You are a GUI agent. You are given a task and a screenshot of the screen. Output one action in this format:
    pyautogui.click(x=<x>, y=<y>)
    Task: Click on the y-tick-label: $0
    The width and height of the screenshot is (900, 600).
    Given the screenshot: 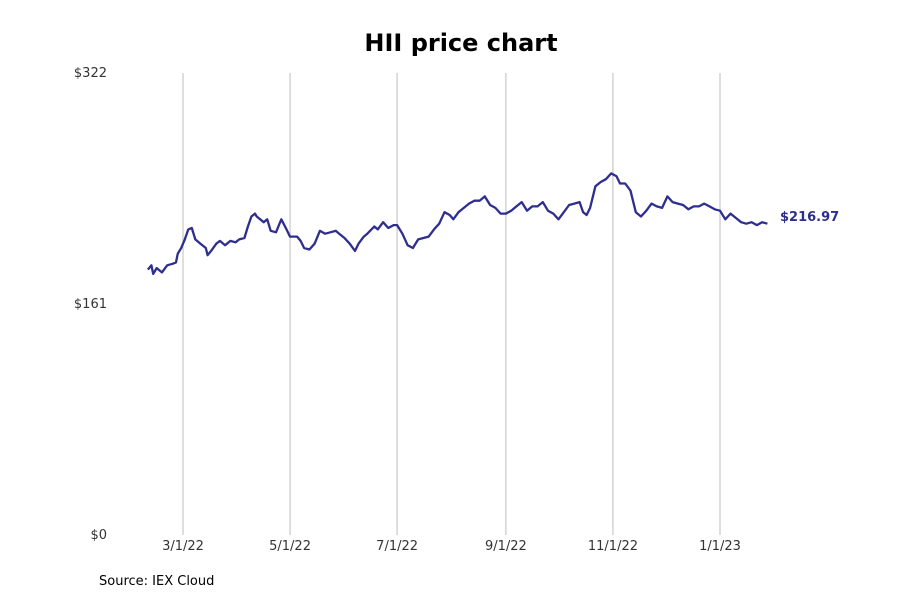 What is the action you would take?
    pyautogui.click(x=98, y=535)
    